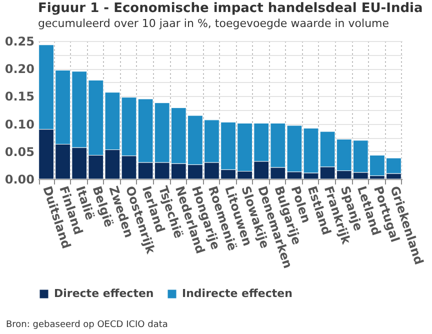 This screenshot has height=334, width=432. I want to click on chart-subtitle: gecumuleerd over 10 jaar in %, toegevoegde waarde in volume, so click(214, 23).